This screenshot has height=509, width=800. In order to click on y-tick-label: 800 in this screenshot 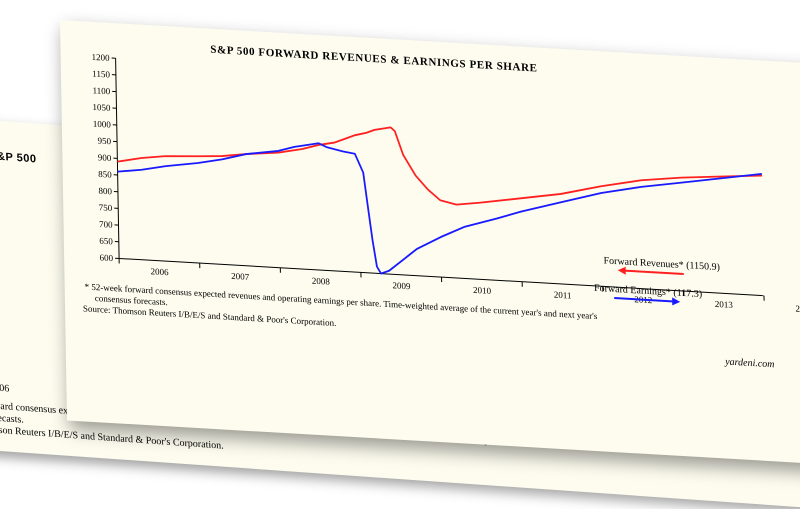, I will do `click(105, 191)`.